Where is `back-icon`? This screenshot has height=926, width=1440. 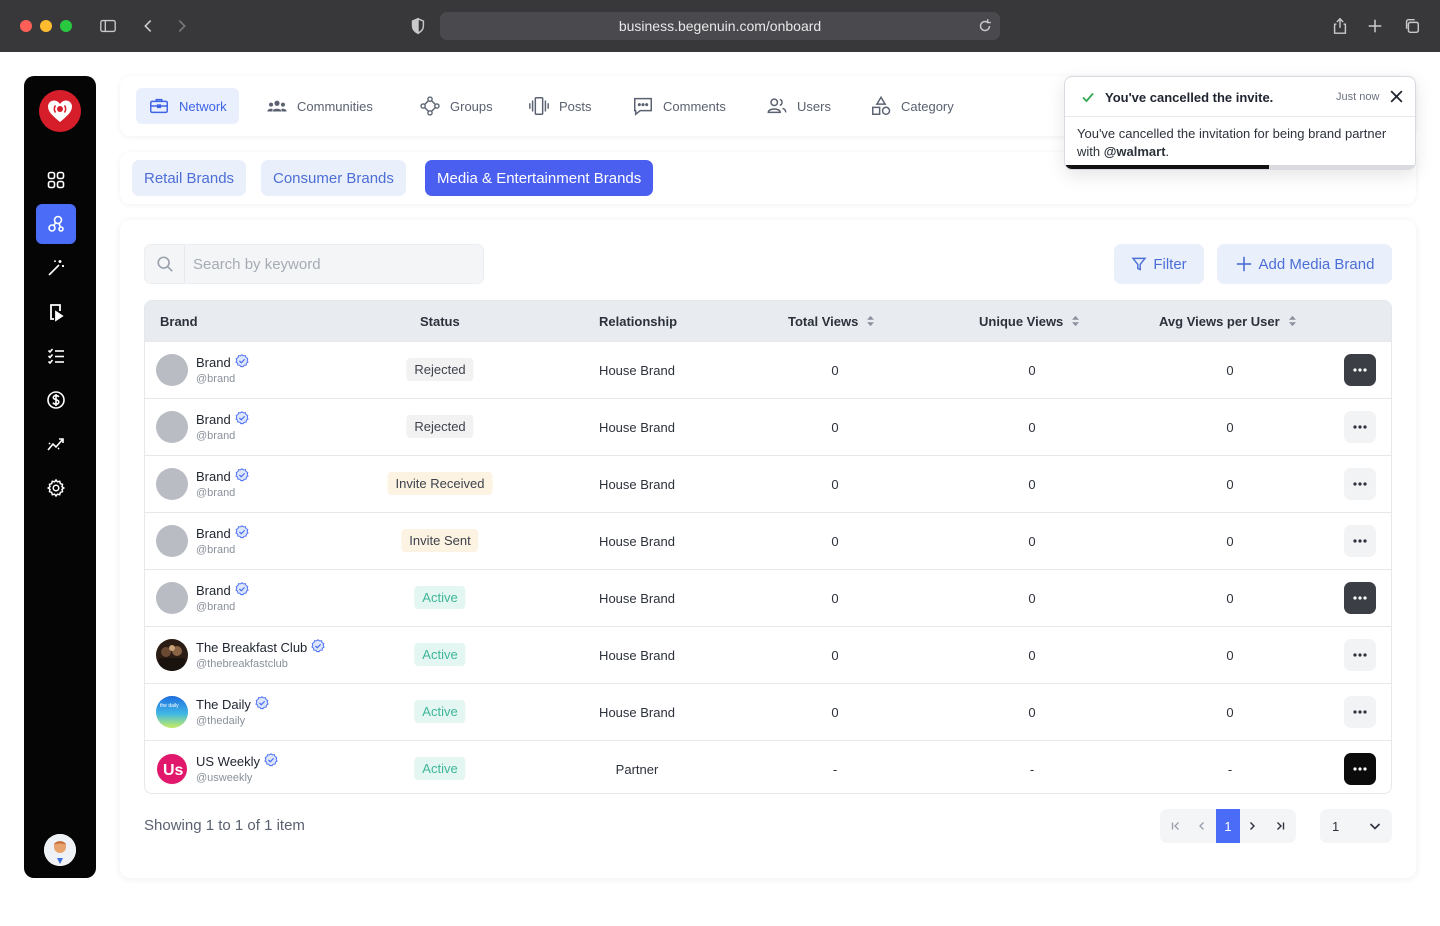 back-icon is located at coordinates (148, 26).